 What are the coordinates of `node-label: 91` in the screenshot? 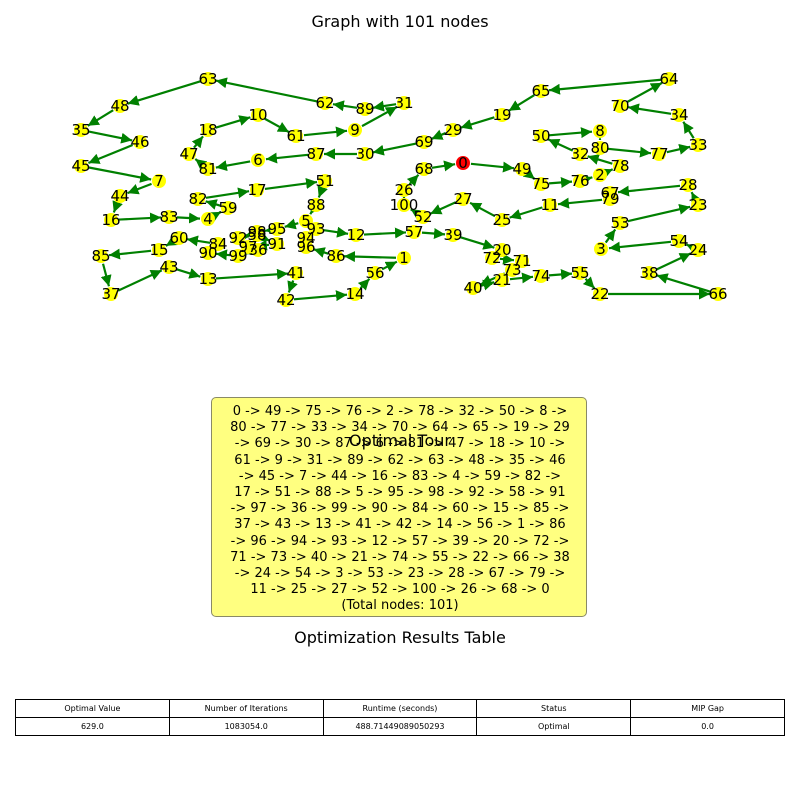 It's located at (276, 244).